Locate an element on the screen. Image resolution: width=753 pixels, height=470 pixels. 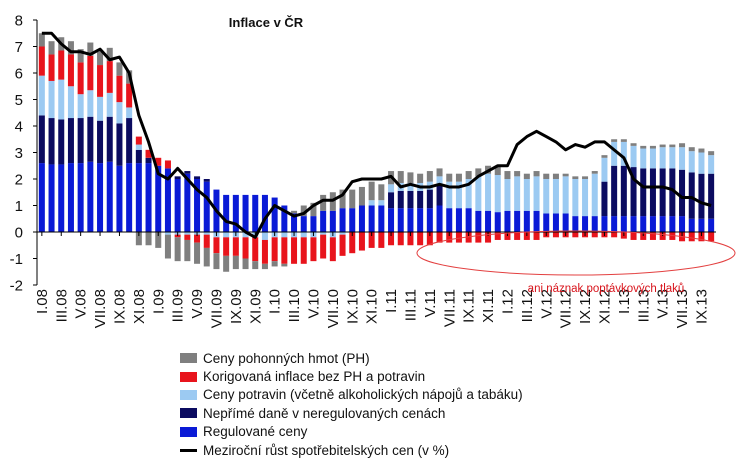
legend-item-core-inflation: Korigovaná inflace bez PH a potravin is located at coordinates (351, 376).